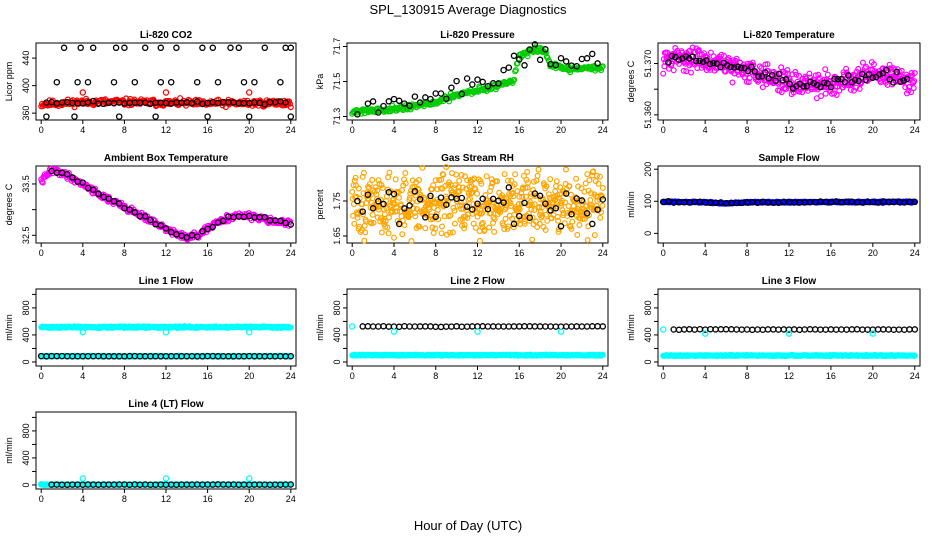 Image resolution: width=936 pixels, height=540 pixels. What do you see at coordinates (831, 376) in the screenshot?
I see `x-tick-label: 16` at bounding box center [831, 376].